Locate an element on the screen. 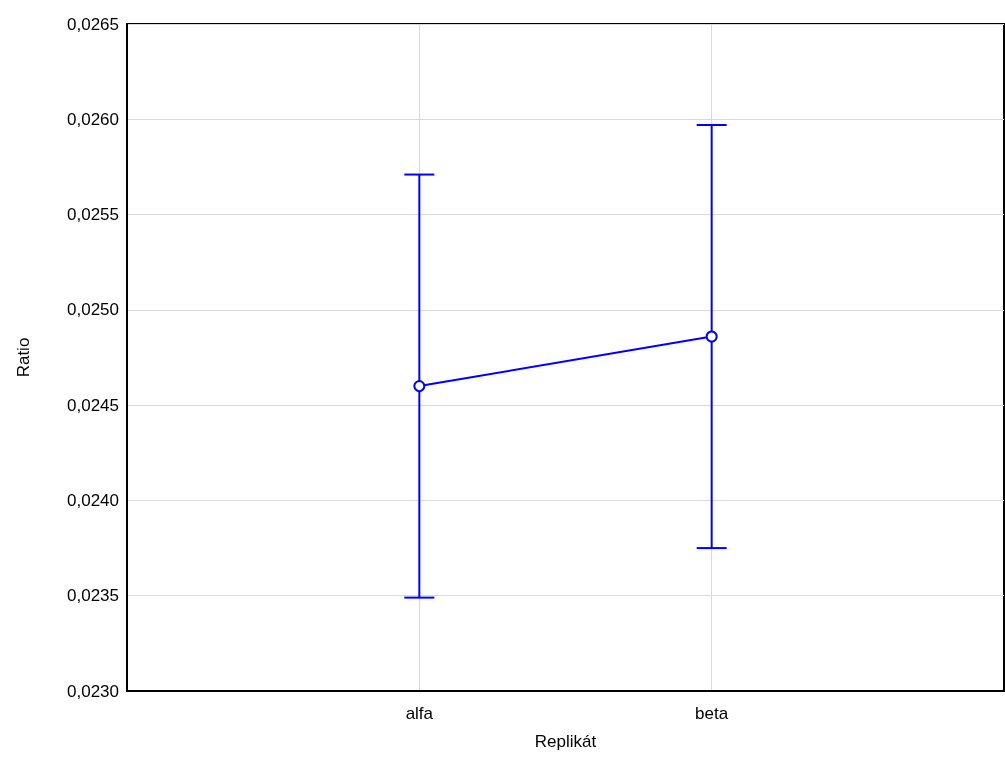  y-tick-label: 0,0240 is located at coordinates (93, 500).